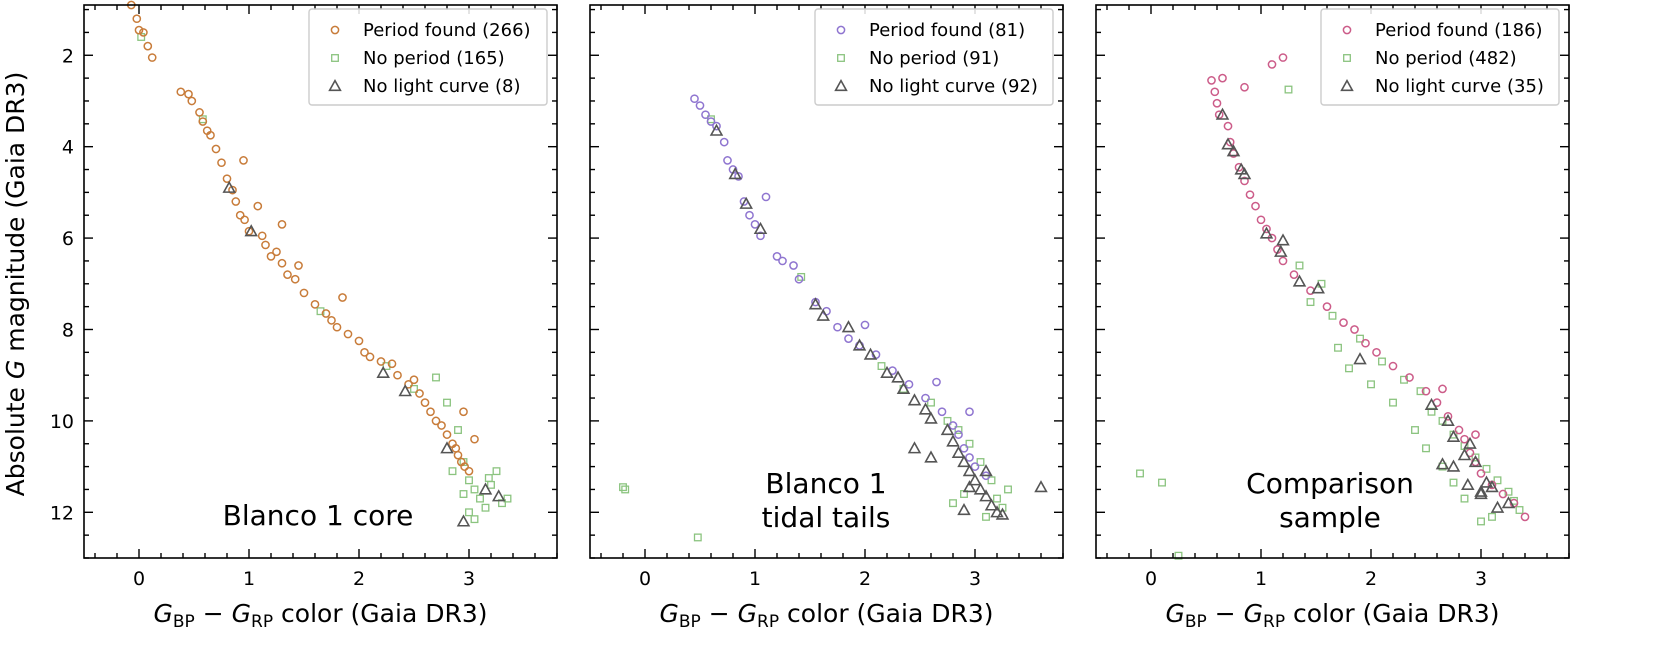  What do you see at coordinates (1459, 30) in the screenshot?
I see `legend-entry: Period found (186)` at bounding box center [1459, 30].